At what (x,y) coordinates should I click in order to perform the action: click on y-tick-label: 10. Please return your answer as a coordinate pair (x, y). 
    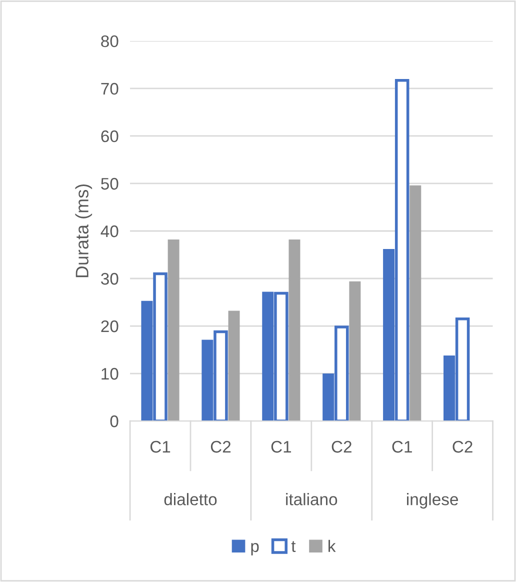
    Looking at the image, I should click on (110, 374).